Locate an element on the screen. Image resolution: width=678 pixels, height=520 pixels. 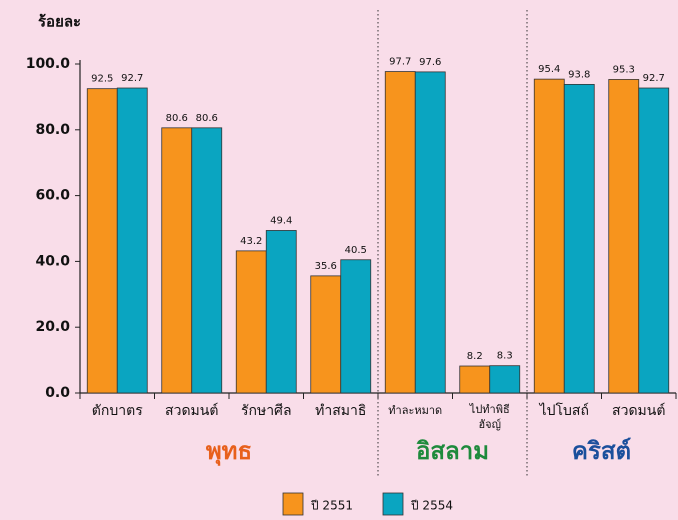
y-tick-label: 0.0 is located at coordinates (57, 393).